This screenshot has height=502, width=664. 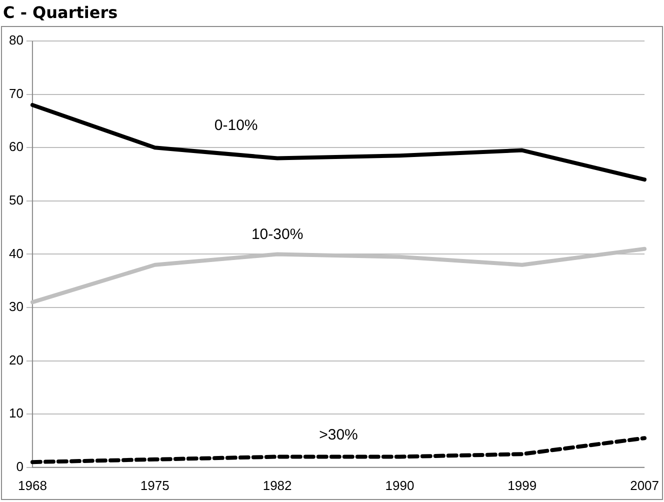 What do you see at coordinates (60, 13) in the screenshot?
I see `chart-title: C - Quartiers` at bounding box center [60, 13].